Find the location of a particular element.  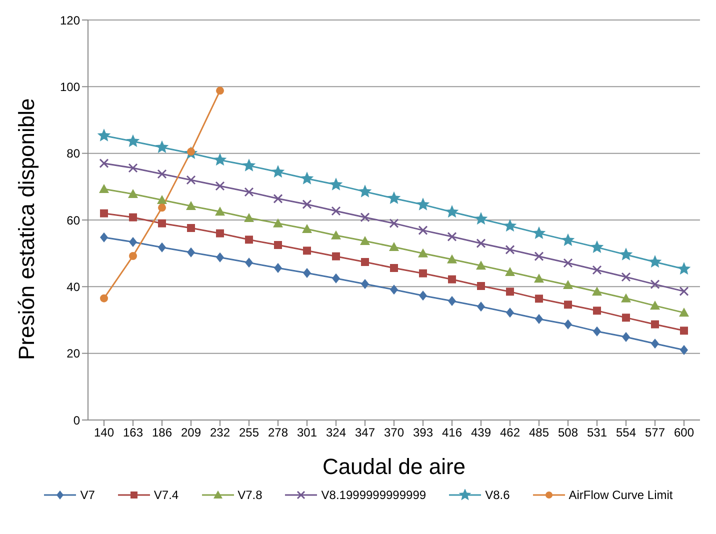

x-tick-label: 577 is located at coordinates (655, 433).